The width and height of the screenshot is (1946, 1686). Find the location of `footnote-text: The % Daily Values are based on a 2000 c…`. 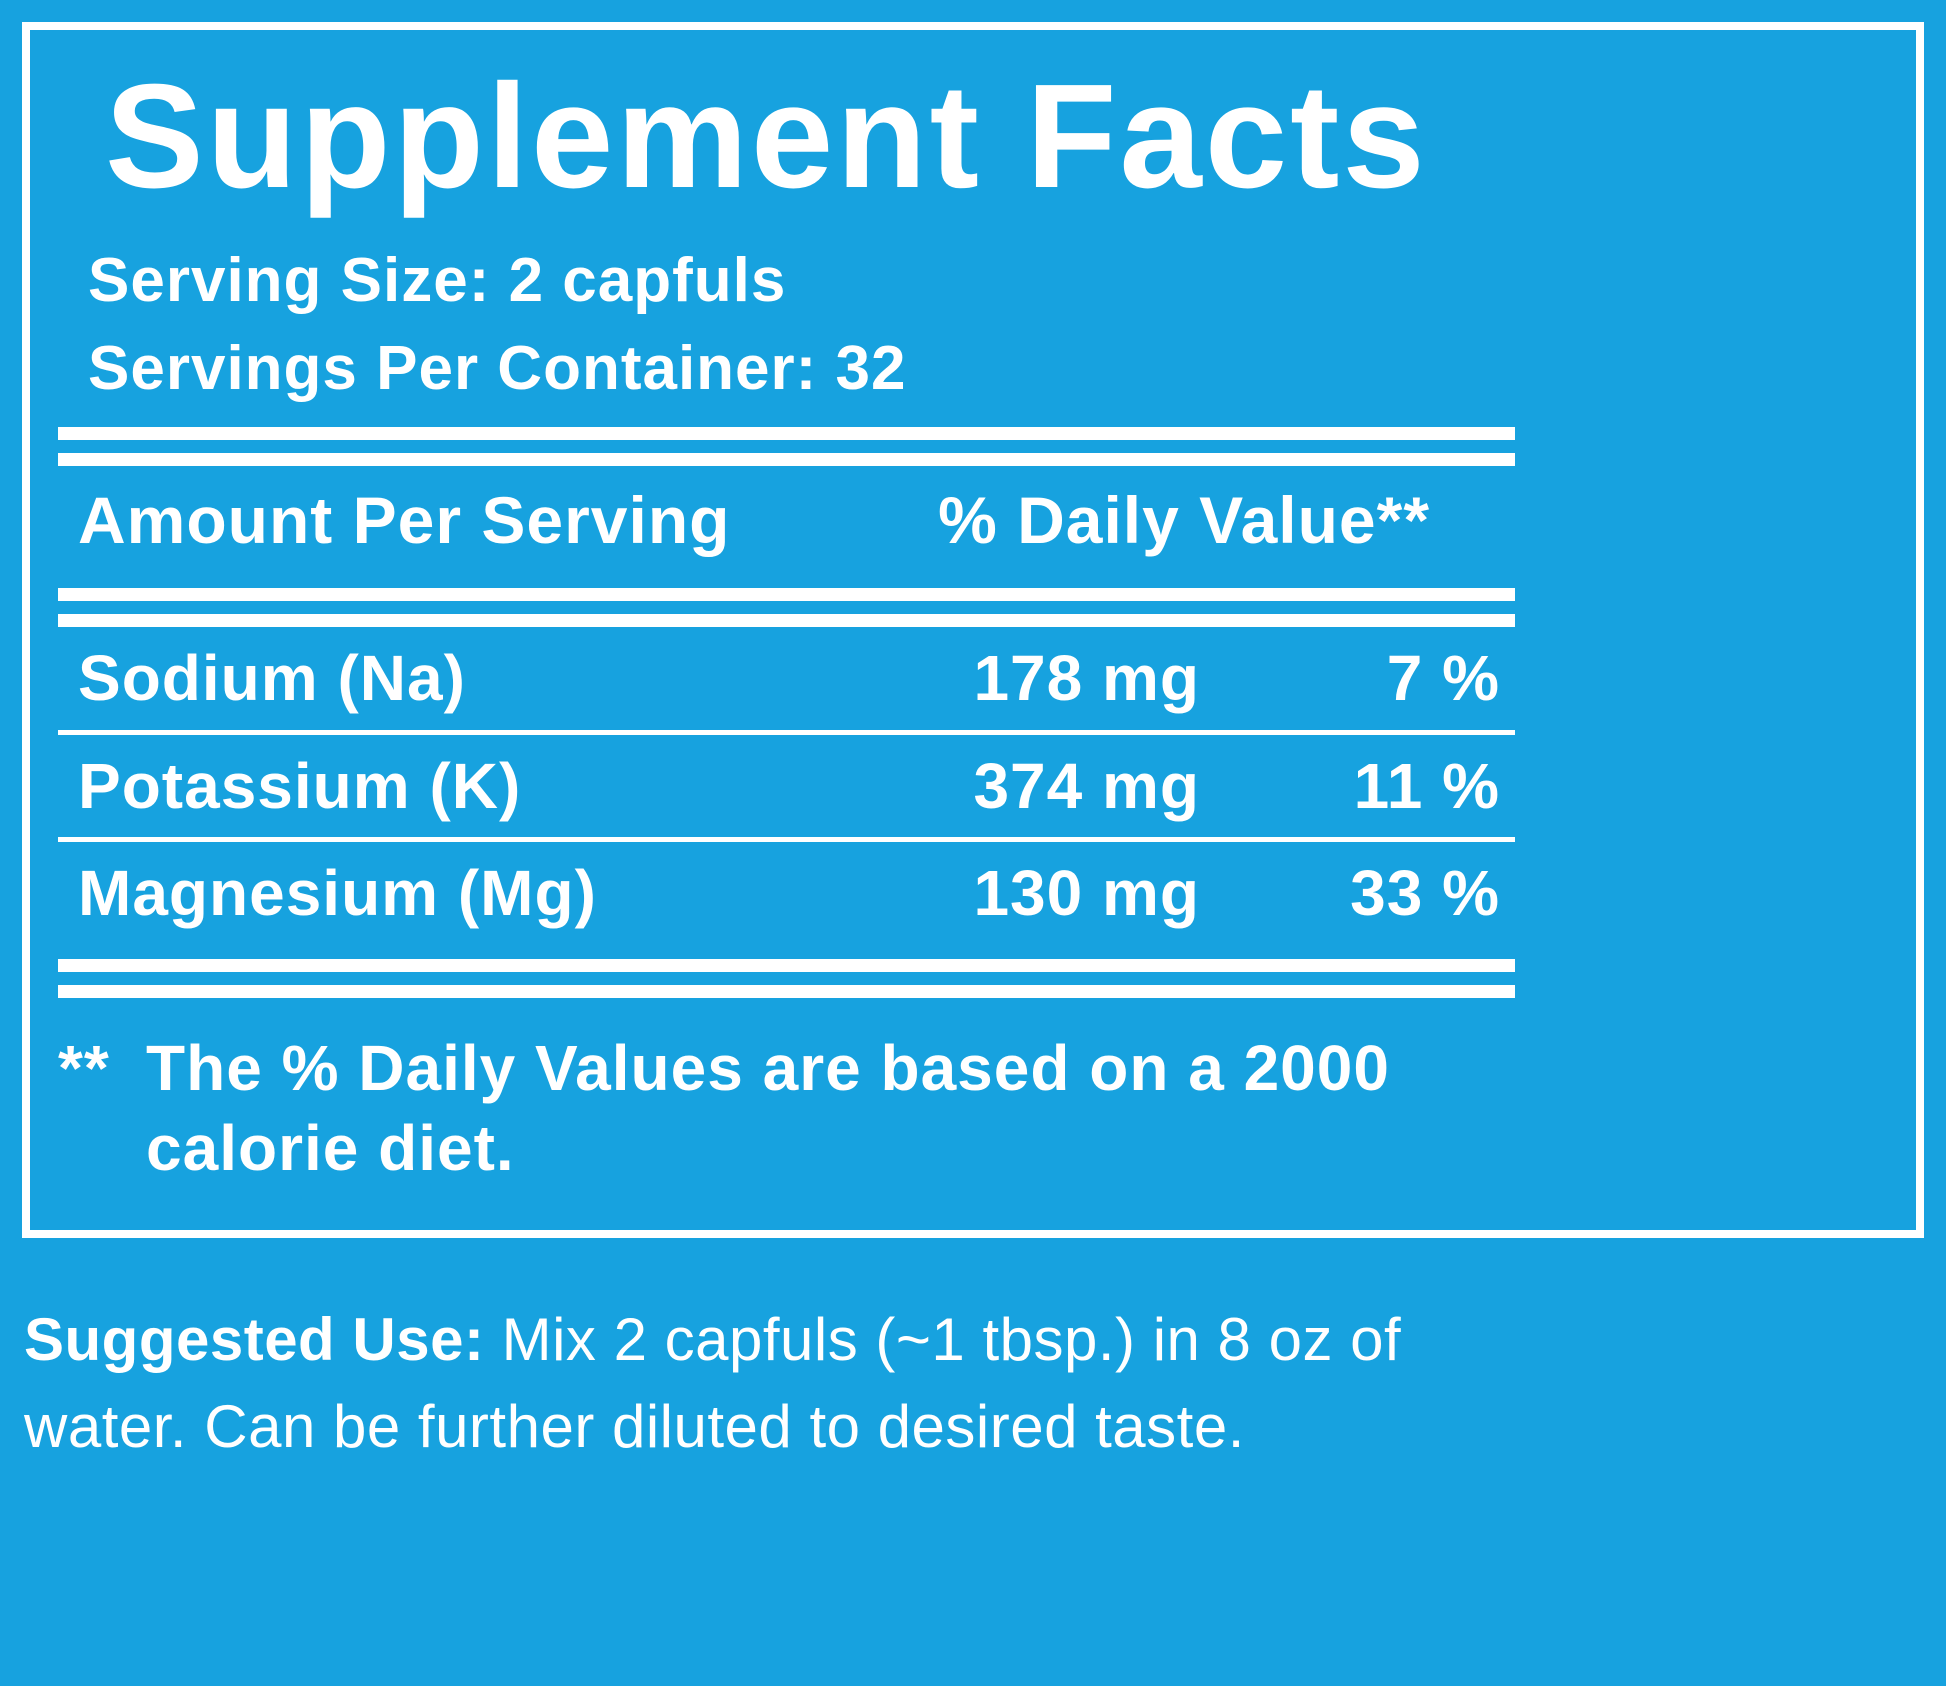

footnote-text: The % Daily Values are based on a 2000 c… is located at coordinates (768, 1108).